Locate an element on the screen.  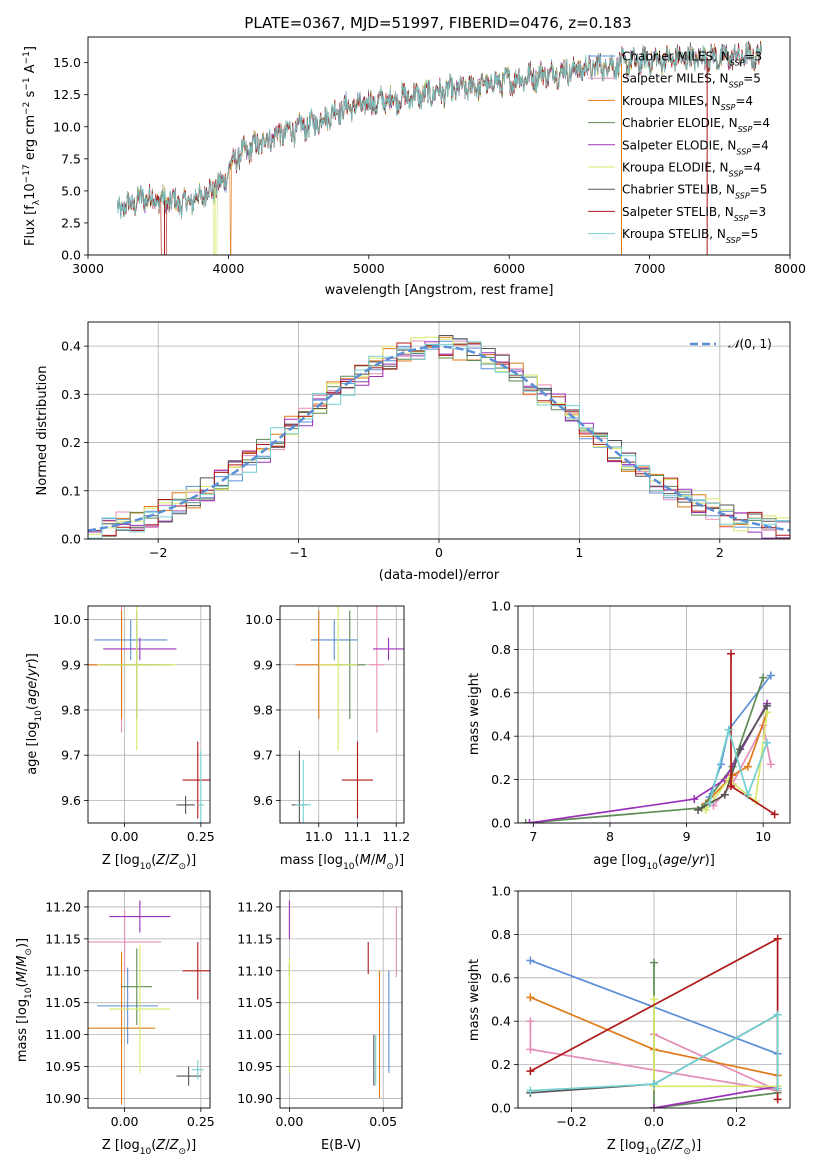
x-tick-label: −1 is located at coordinates (298, 552).